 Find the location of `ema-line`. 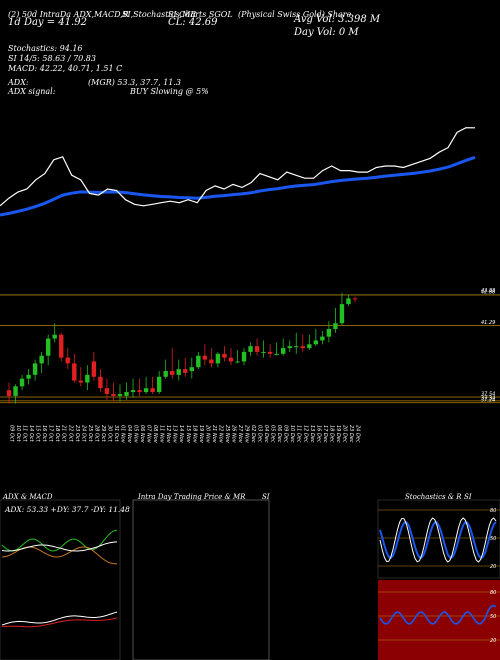

ema-line is located at coordinates (238, 186).